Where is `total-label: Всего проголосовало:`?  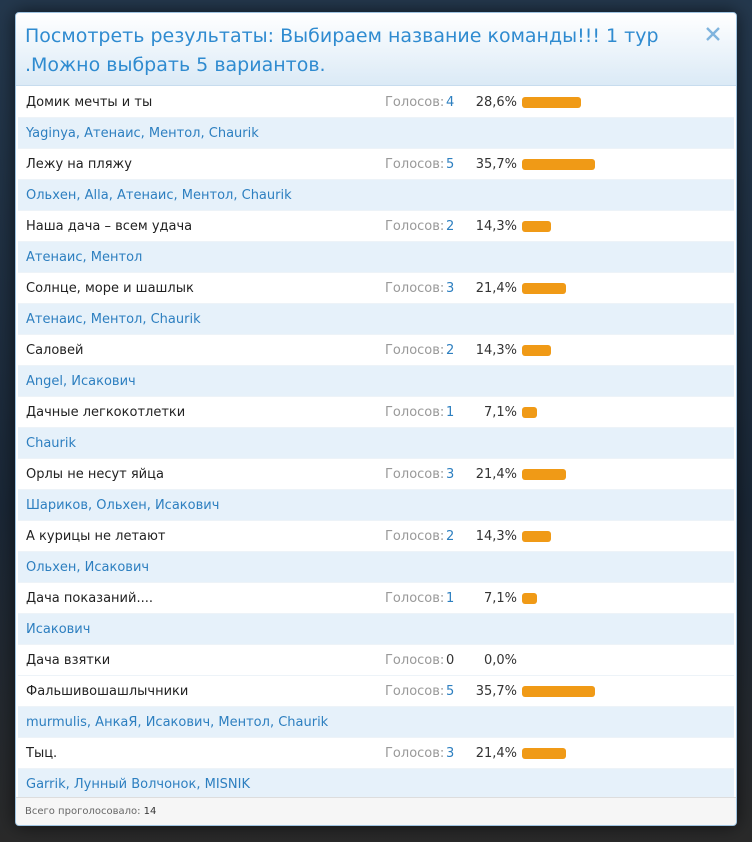 total-label: Всего проголосовало: is located at coordinates (83, 811).